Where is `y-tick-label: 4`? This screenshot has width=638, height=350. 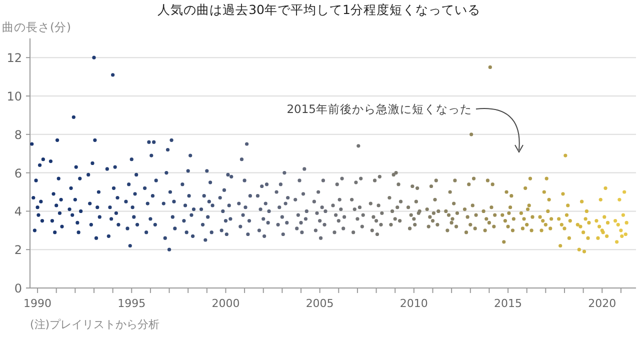
y-tick-label: 4 is located at coordinates (18, 211).